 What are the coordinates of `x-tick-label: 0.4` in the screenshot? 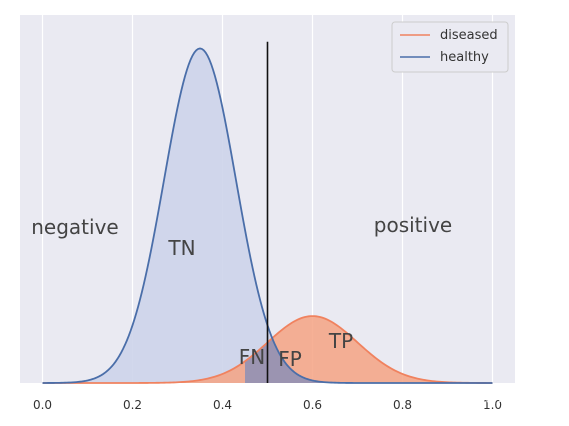 It's located at (222, 405).